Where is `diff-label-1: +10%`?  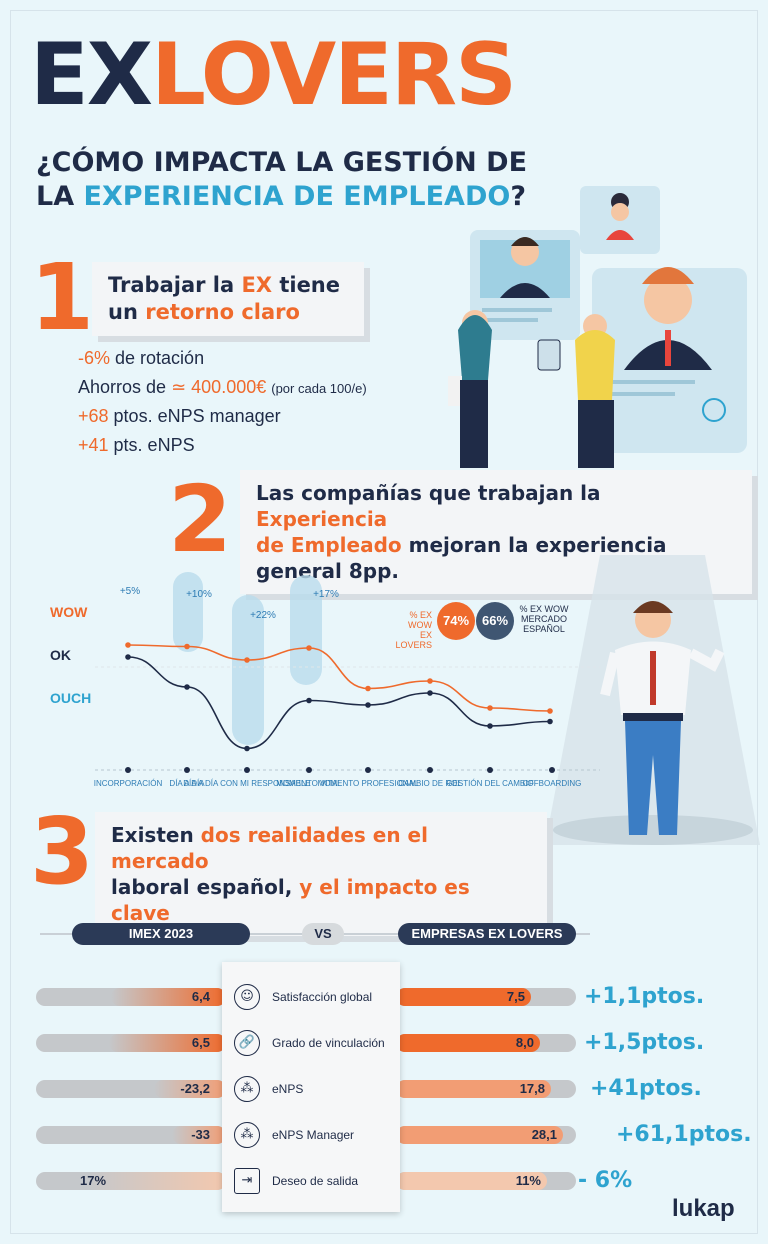 diff-label-1: +10% is located at coordinates (199, 594).